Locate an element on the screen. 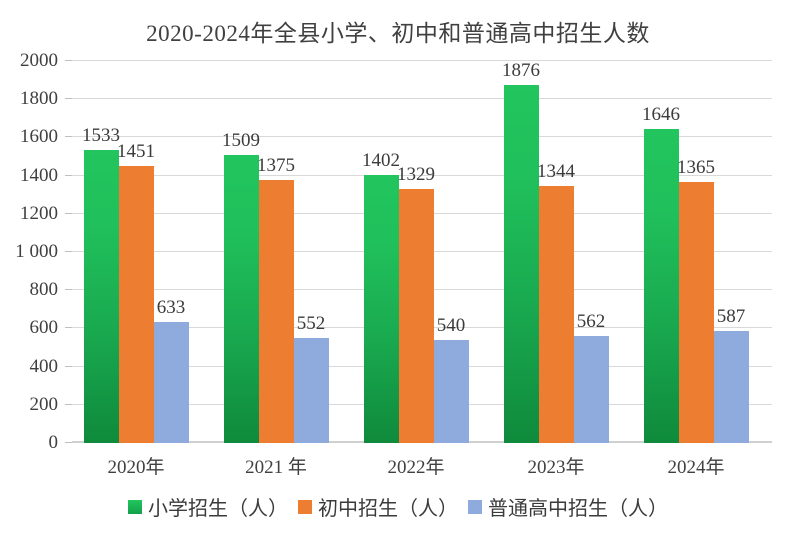  bar-value-label: 562 is located at coordinates (591, 321).